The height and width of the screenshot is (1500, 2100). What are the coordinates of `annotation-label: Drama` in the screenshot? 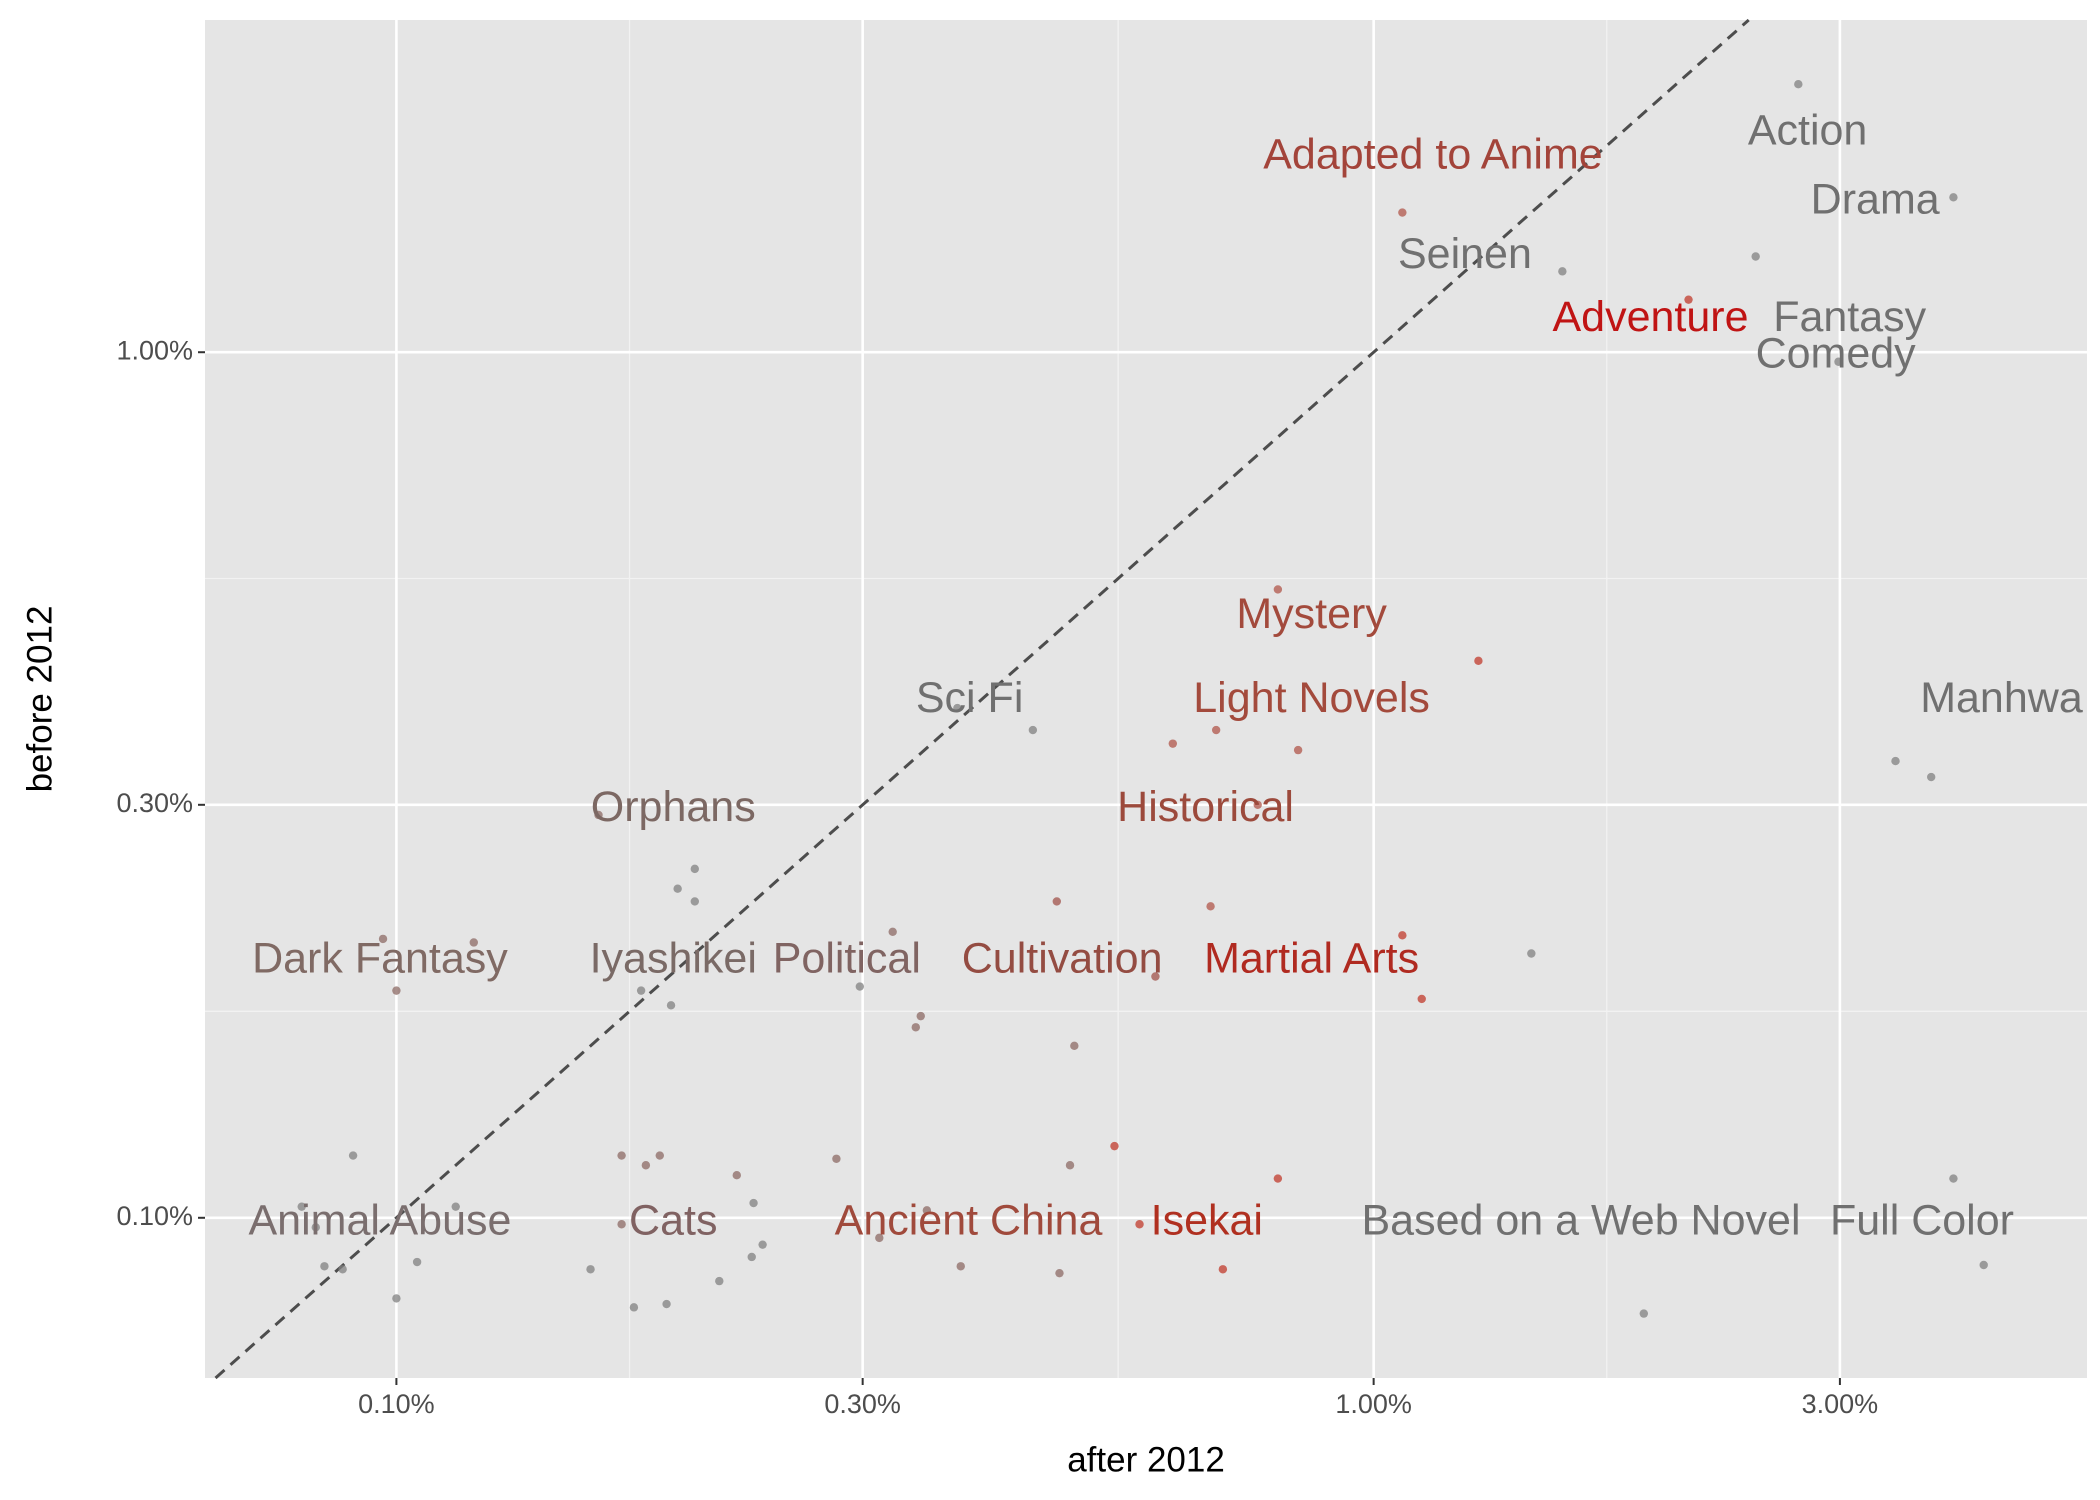 It's located at (1875, 200).